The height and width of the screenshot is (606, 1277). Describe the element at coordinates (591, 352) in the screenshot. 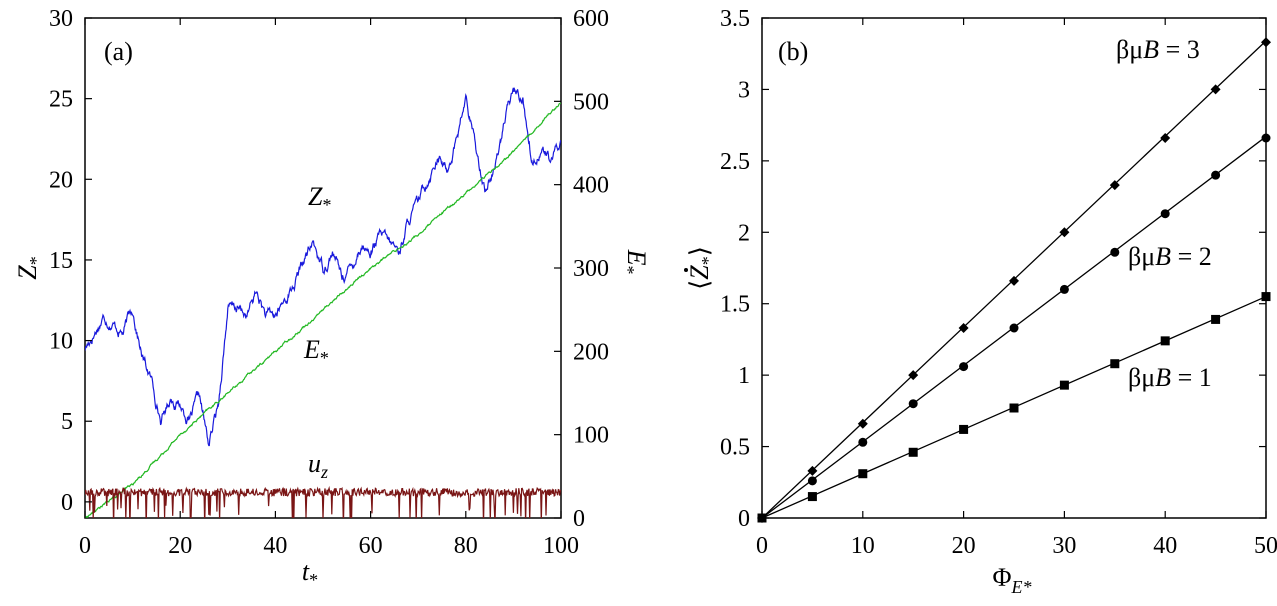

I see `y-tick-label-right: 200` at that location.